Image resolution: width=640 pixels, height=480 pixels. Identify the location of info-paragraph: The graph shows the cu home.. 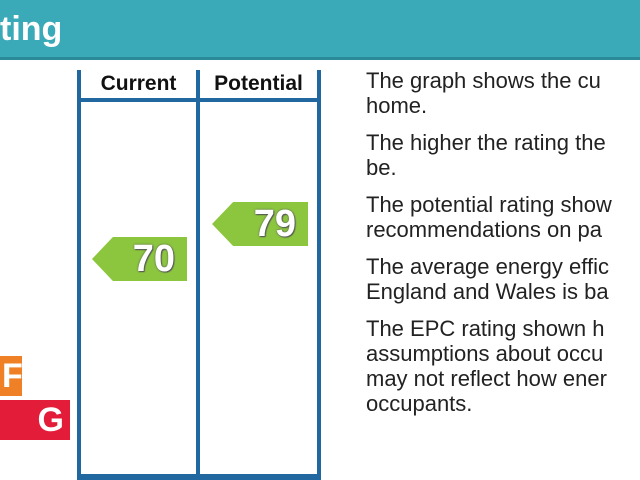
(503, 93).